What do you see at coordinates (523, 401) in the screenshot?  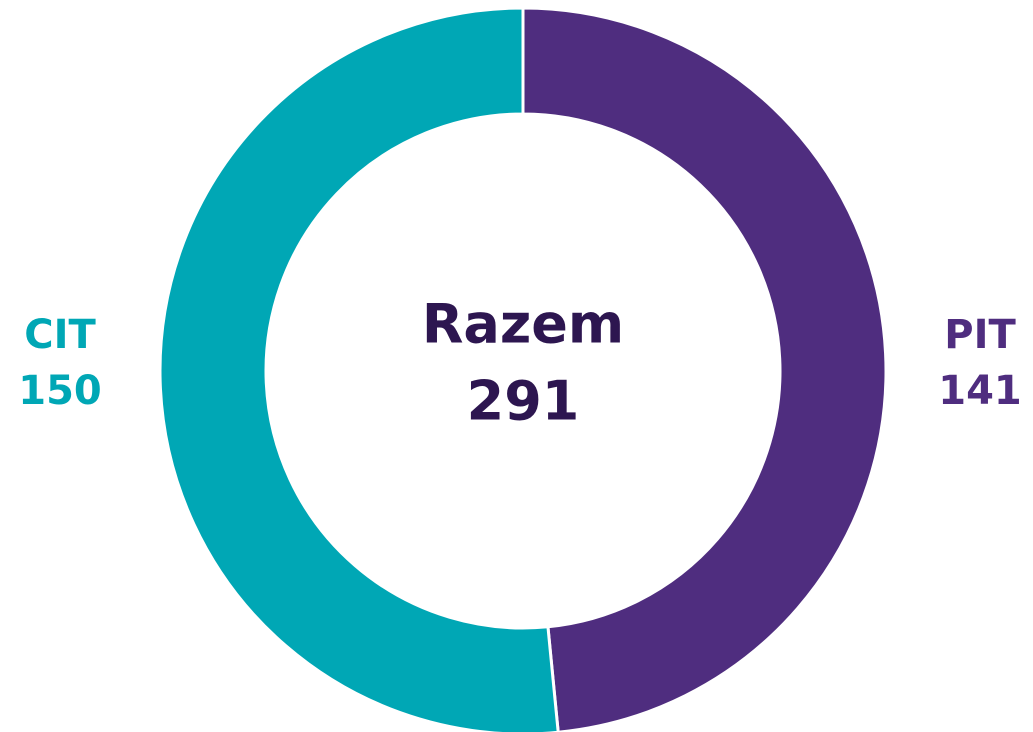 I see `center-total: 291` at bounding box center [523, 401].